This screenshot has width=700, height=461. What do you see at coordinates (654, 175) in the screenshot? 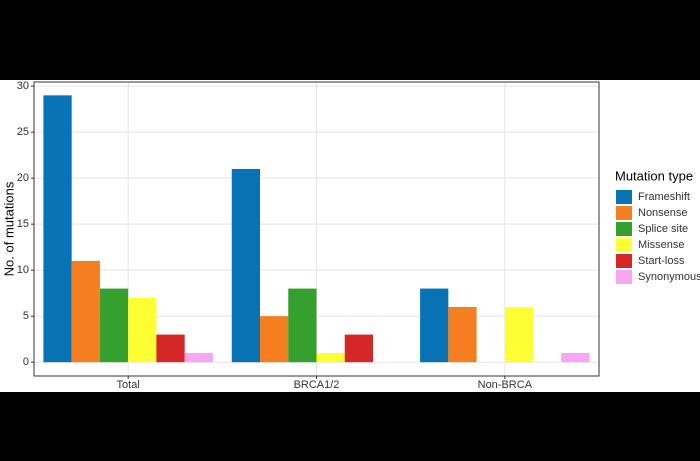
I see `legend-title: Mutation type` at bounding box center [654, 175].